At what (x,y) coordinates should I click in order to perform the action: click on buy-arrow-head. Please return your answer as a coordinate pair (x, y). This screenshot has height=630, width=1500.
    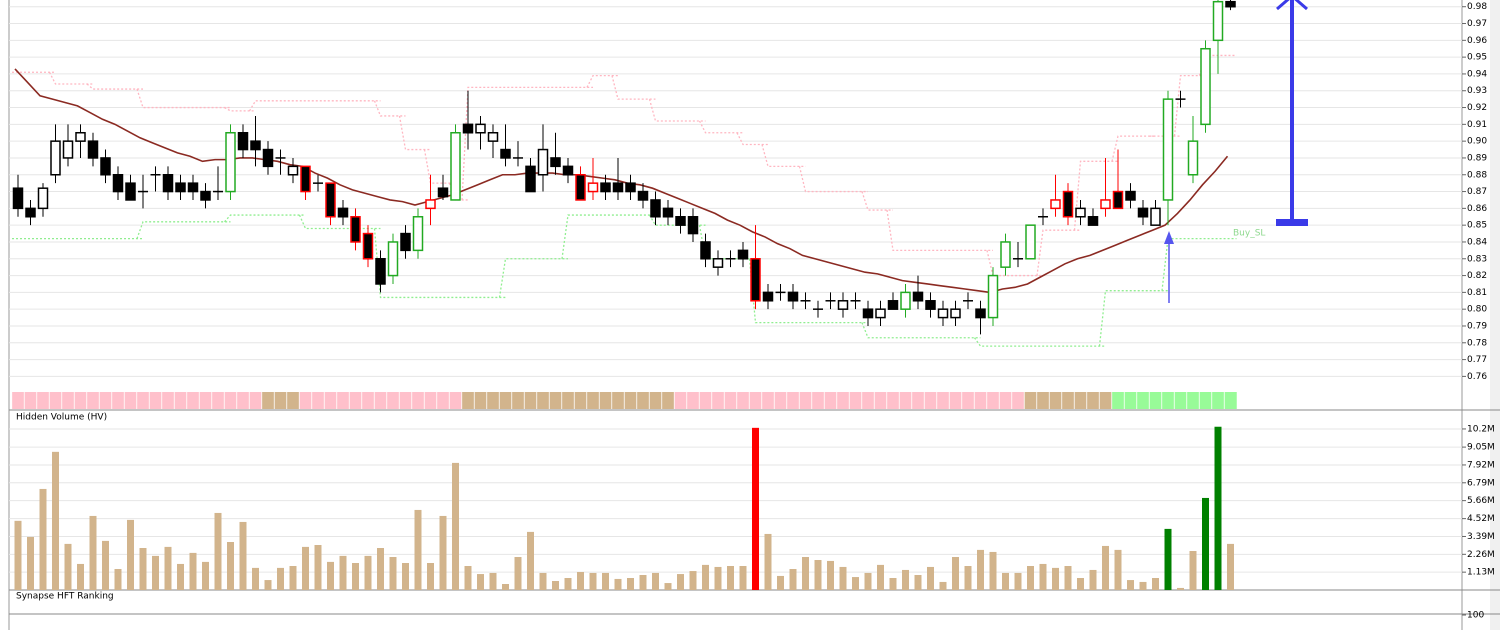
    Looking at the image, I should click on (1169, 237).